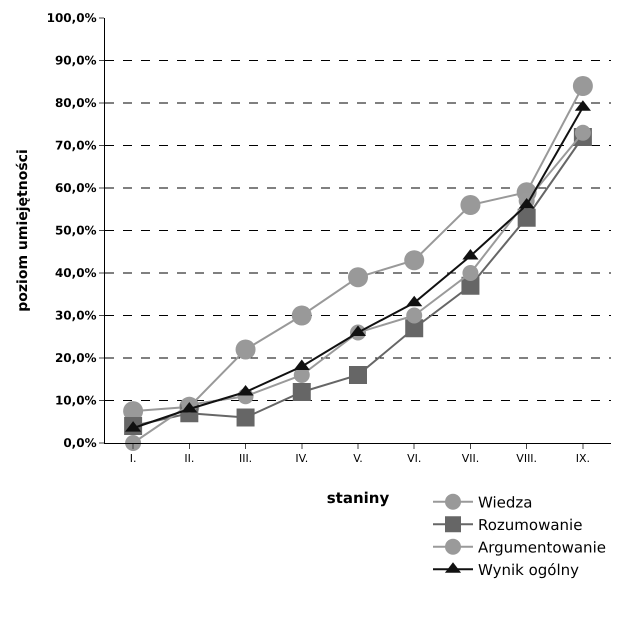 The height and width of the screenshot is (625, 631). I want to click on y-tick-label: 0,0%, so click(80, 443).